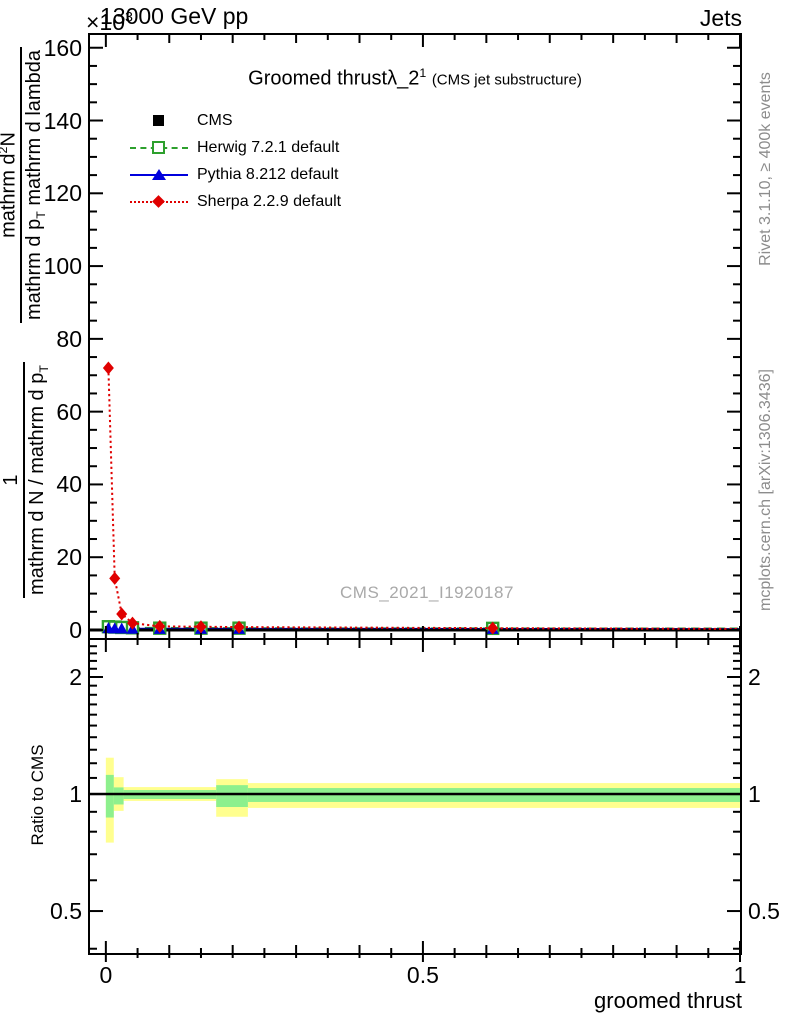 Image resolution: width=786 pixels, height=1024 pixels. Describe the element at coordinates (37, 185) in the screenshot. I see `y-axis-upper-denominator: mathrm d pT mathrm d lambda` at that location.